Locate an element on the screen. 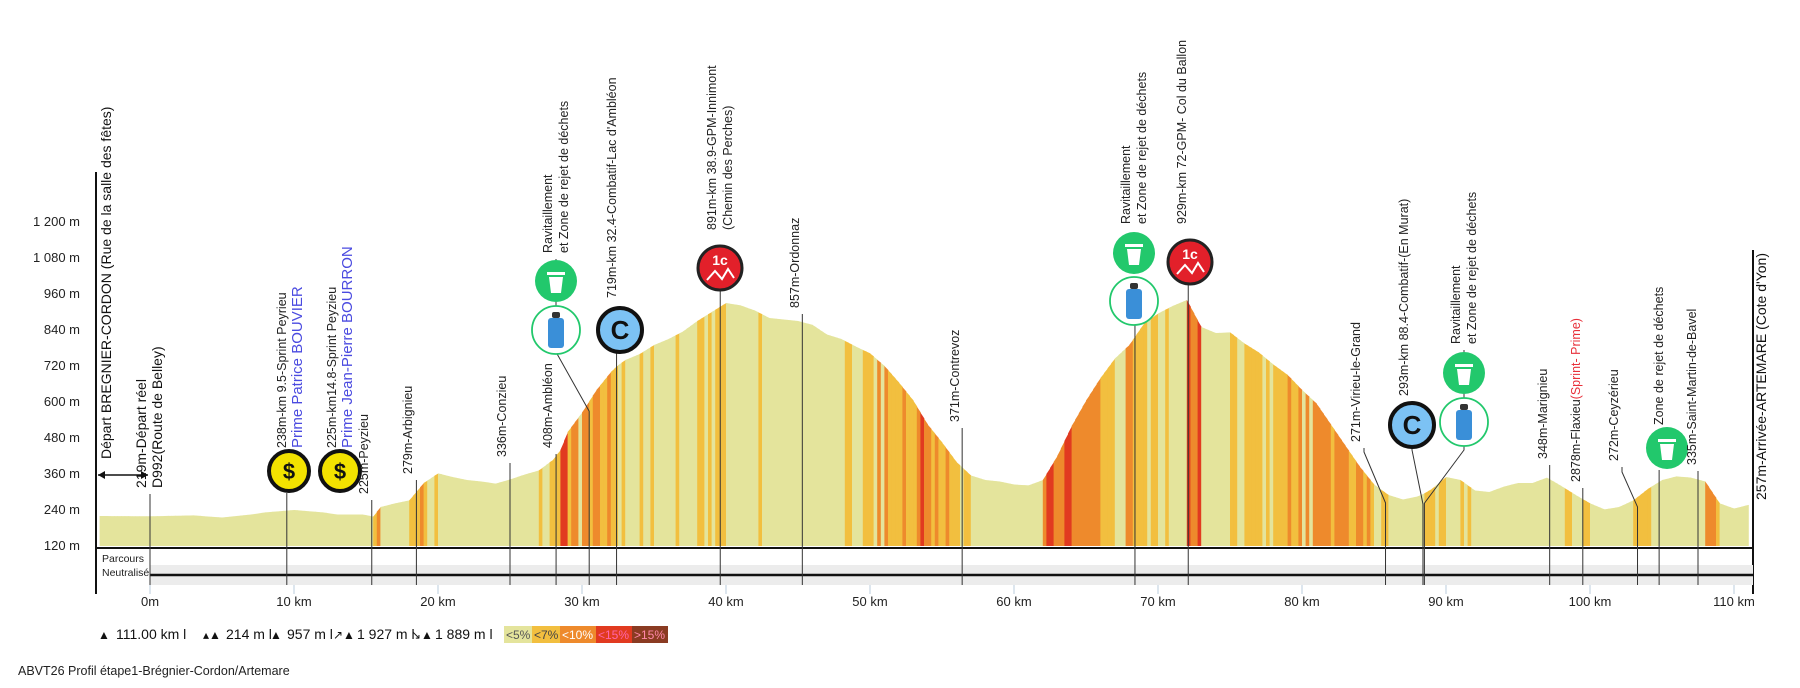 This screenshot has width=1800, height=688. x-tick-label: 40 km is located at coordinates (725, 601).